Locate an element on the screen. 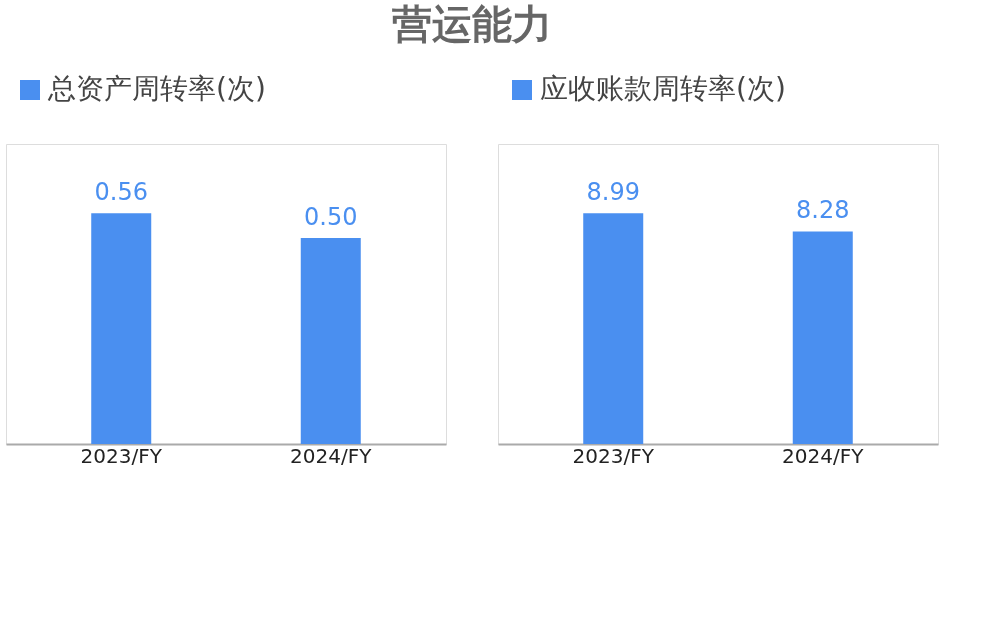 This screenshot has width=1008, height=630. data-label: 8.28 is located at coordinates (823, 210).